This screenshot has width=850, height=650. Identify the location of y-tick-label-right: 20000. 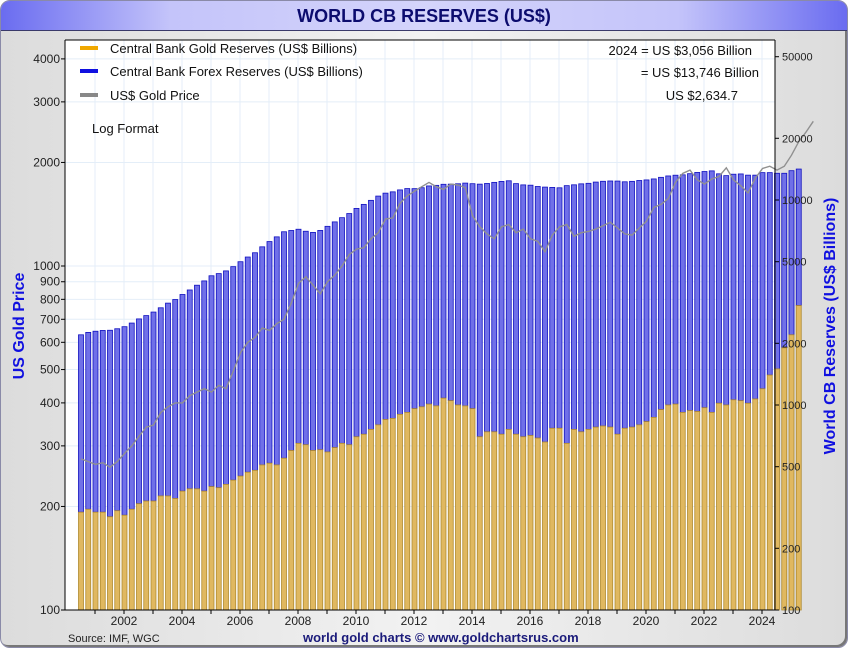
(797, 139).